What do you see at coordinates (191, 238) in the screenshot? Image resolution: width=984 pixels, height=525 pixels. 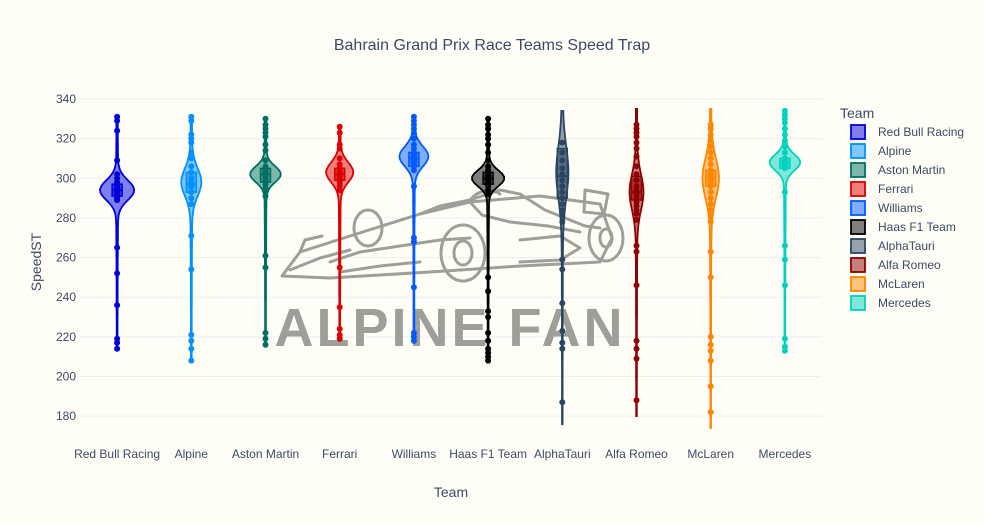 I see `violin-alpine` at bounding box center [191, 238].